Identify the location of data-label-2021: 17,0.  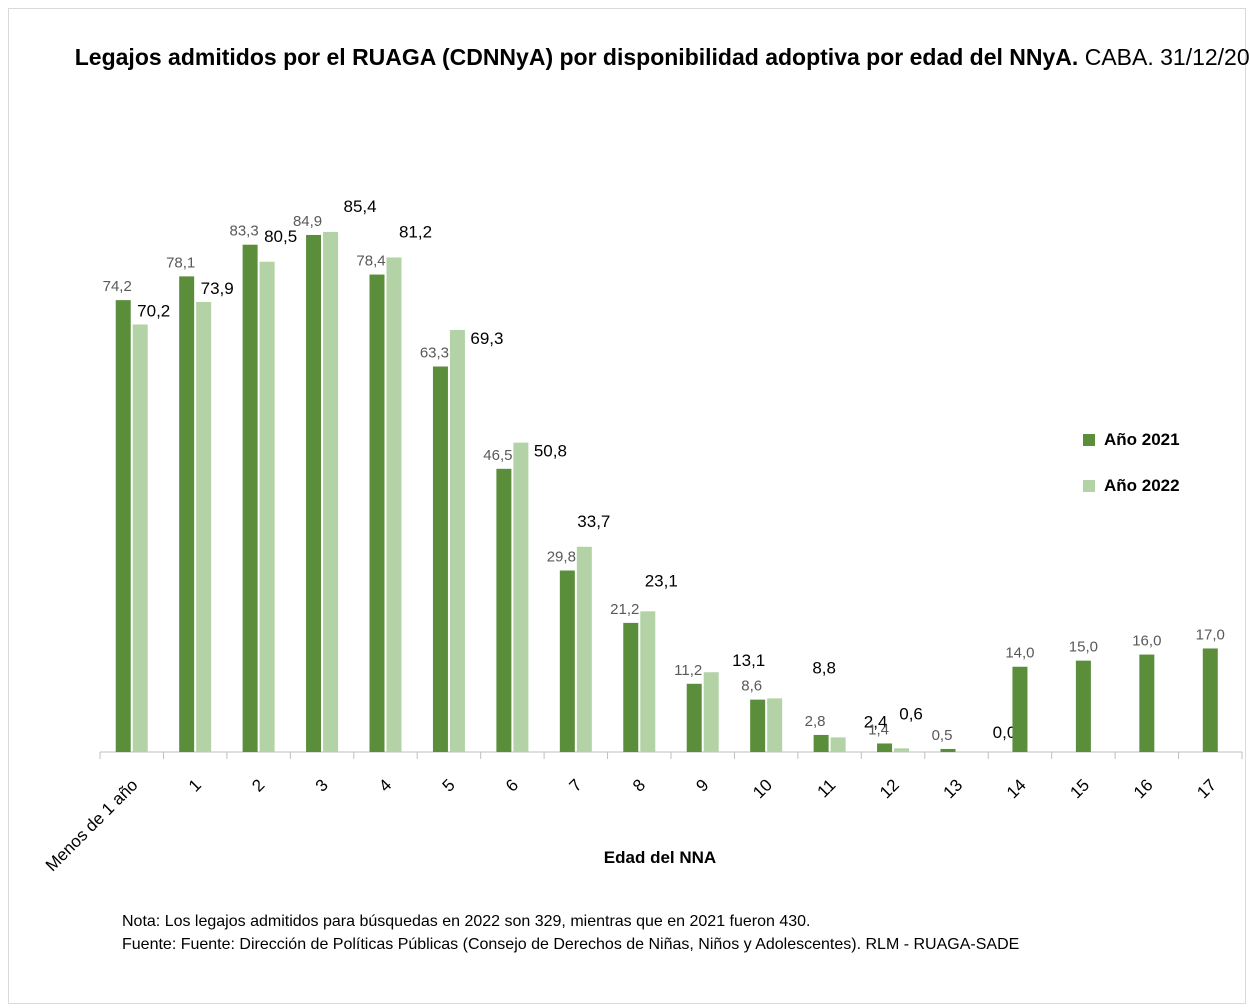
(1210, 634).